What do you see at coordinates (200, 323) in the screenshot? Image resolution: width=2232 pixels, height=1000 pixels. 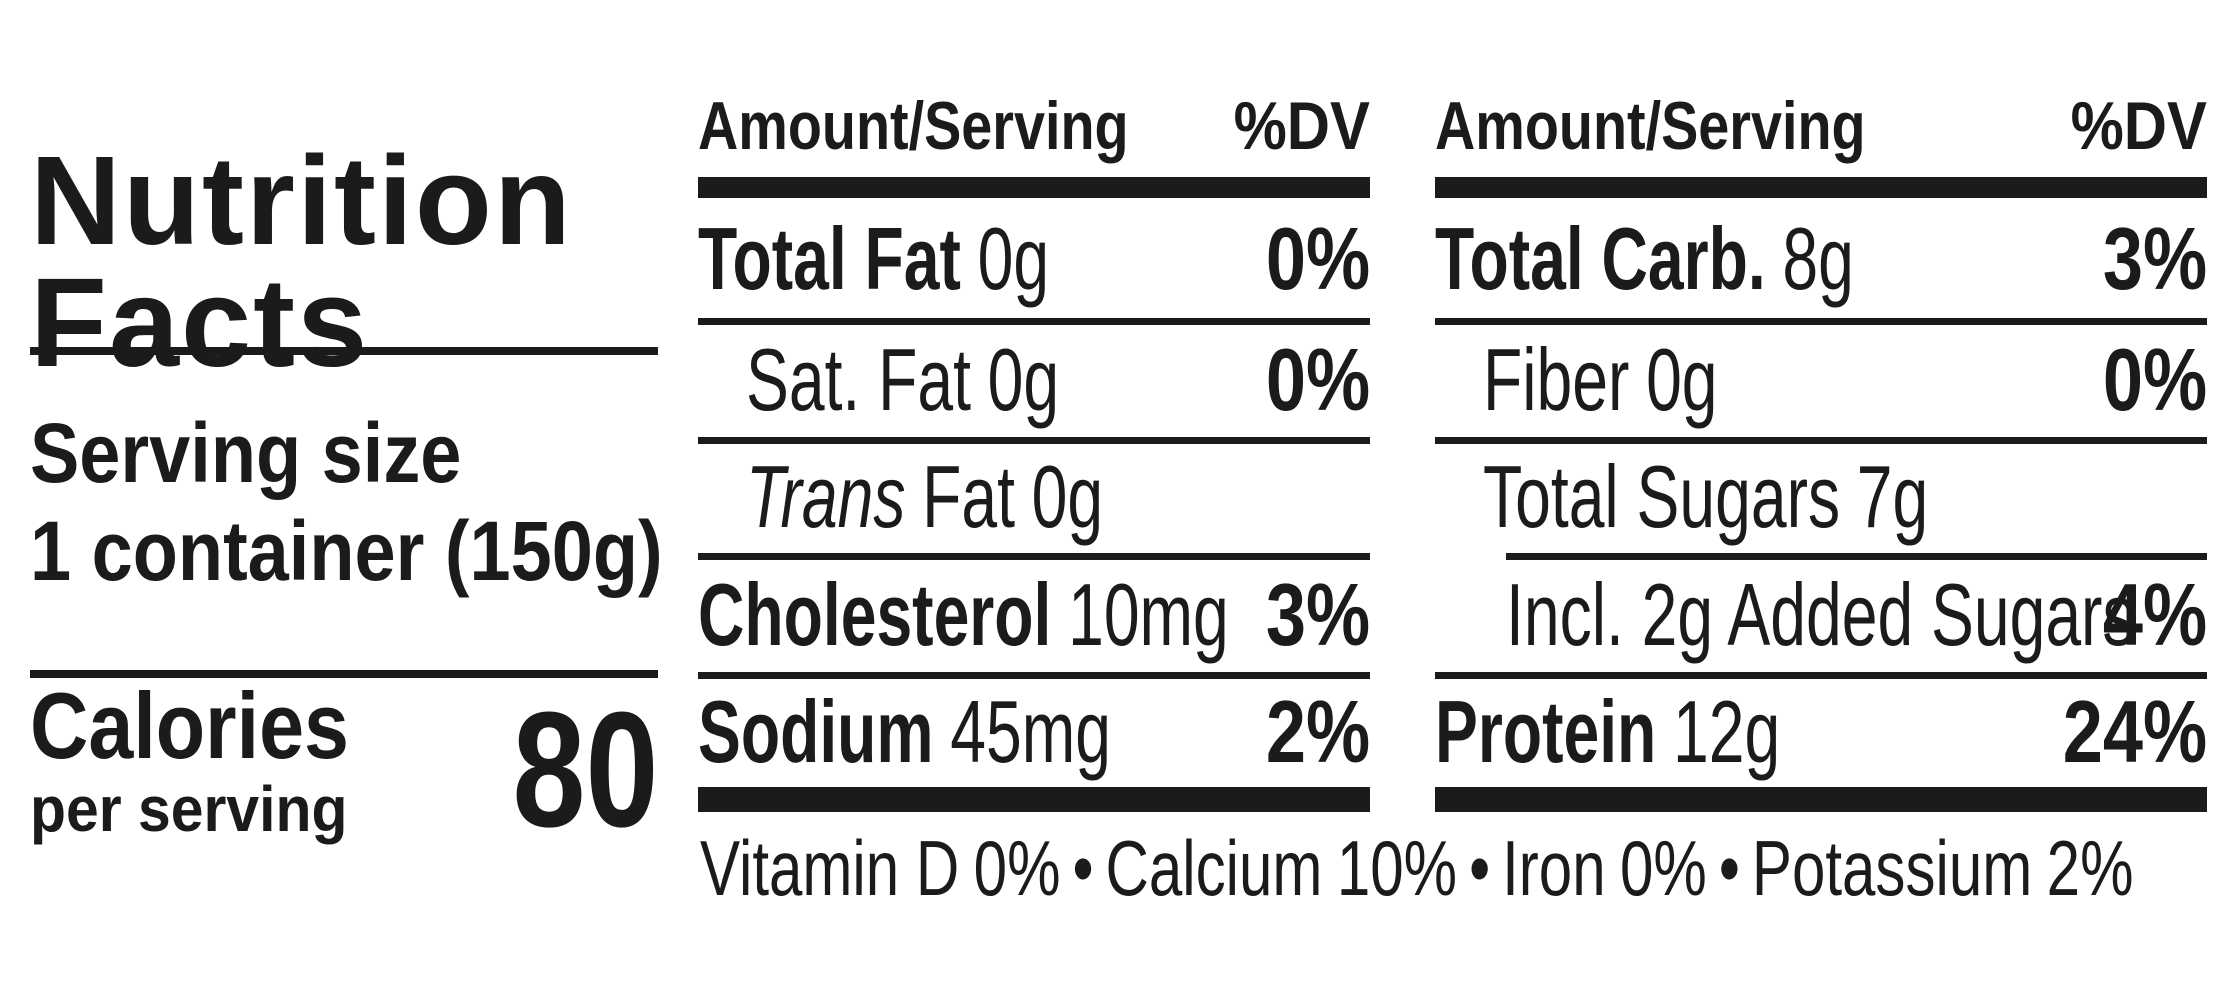 I see `title-line-2: Facts` at bounding box center [200, 323].